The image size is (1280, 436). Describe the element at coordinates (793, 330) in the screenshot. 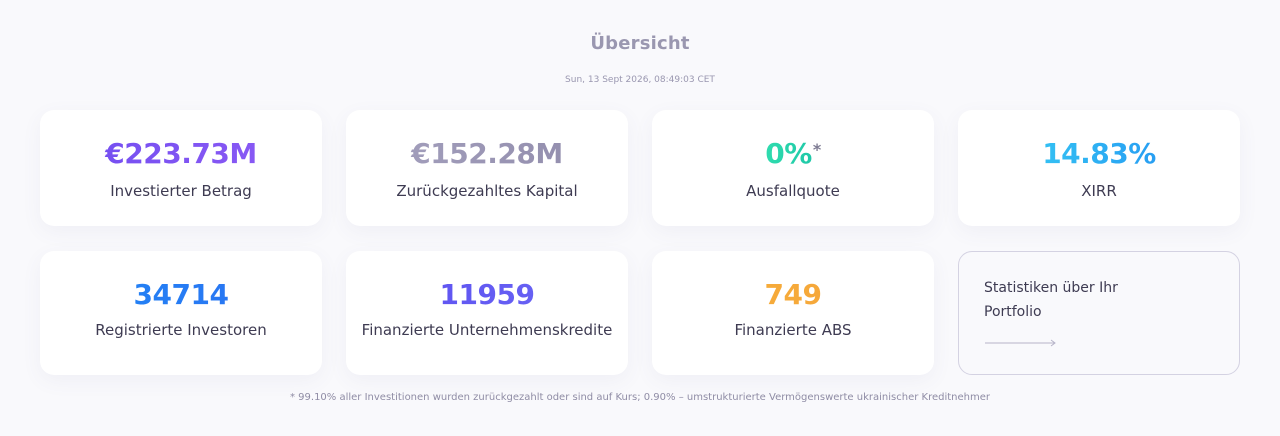

I see `stat-label: Finanzierte ABS` at that location.